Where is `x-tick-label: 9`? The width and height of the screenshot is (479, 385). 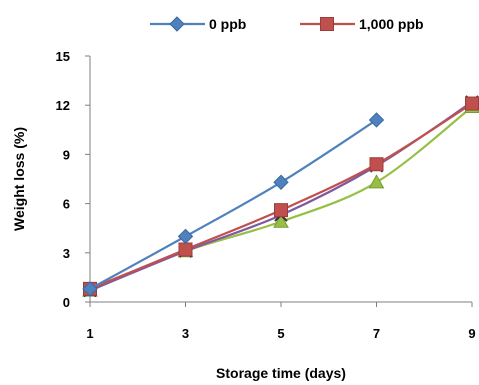 x-tick-label: 9 is located at coordinates (471, 333).